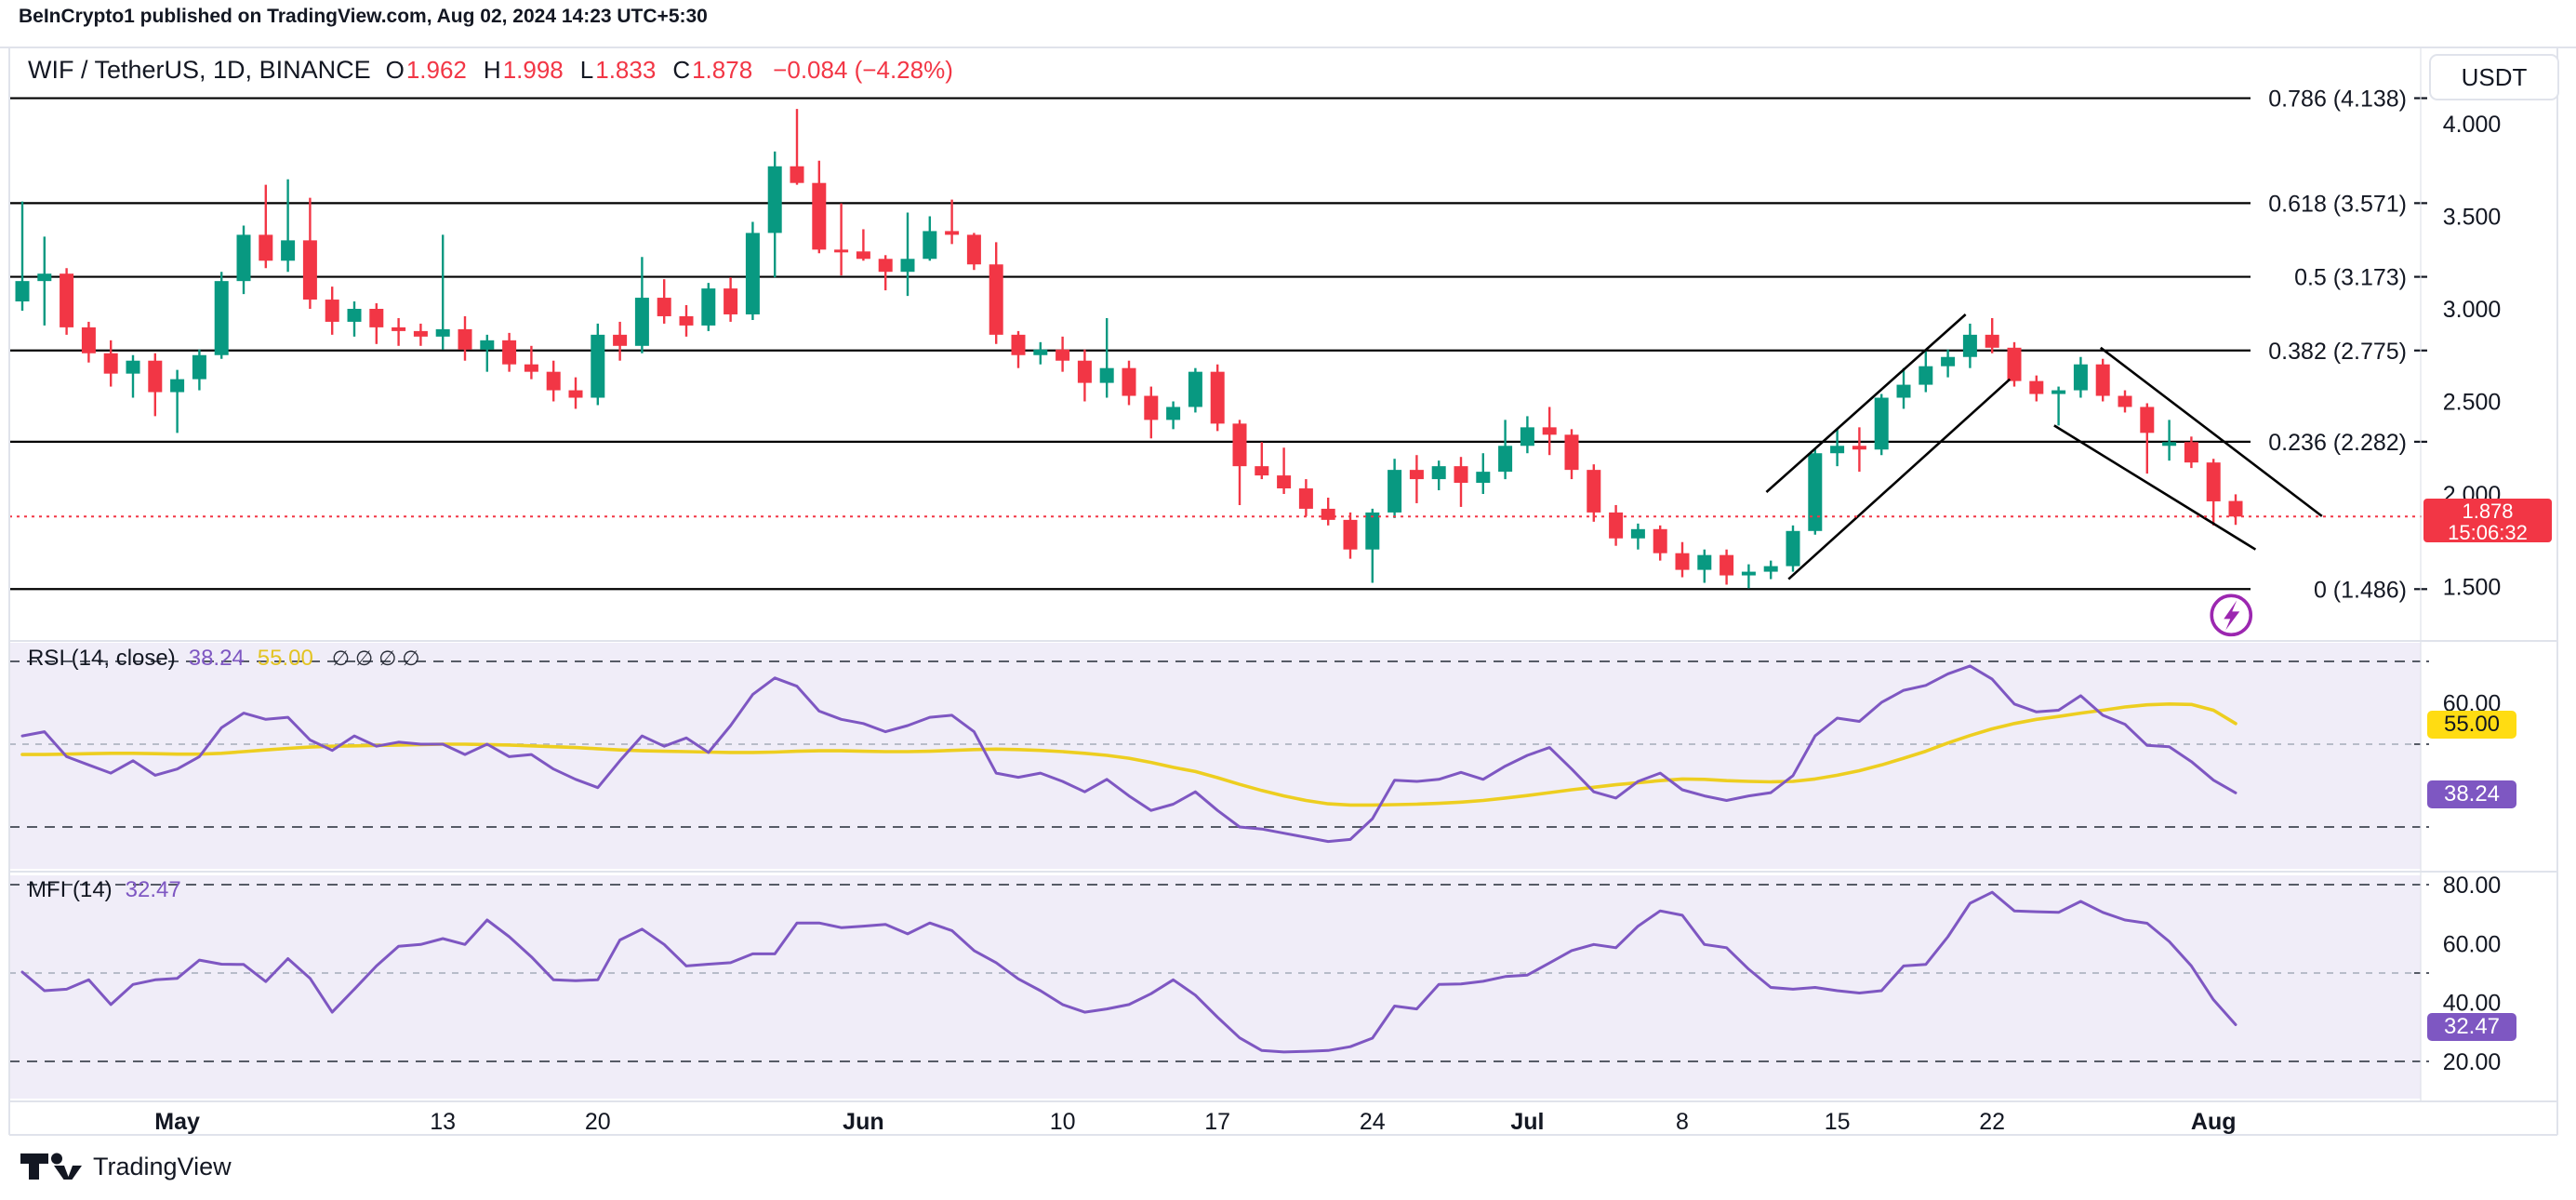  What do you see at coordinates (70, 889) in the screenshot?
I see `mfi-title: MFI (14)` at bounding box center [70, 889].